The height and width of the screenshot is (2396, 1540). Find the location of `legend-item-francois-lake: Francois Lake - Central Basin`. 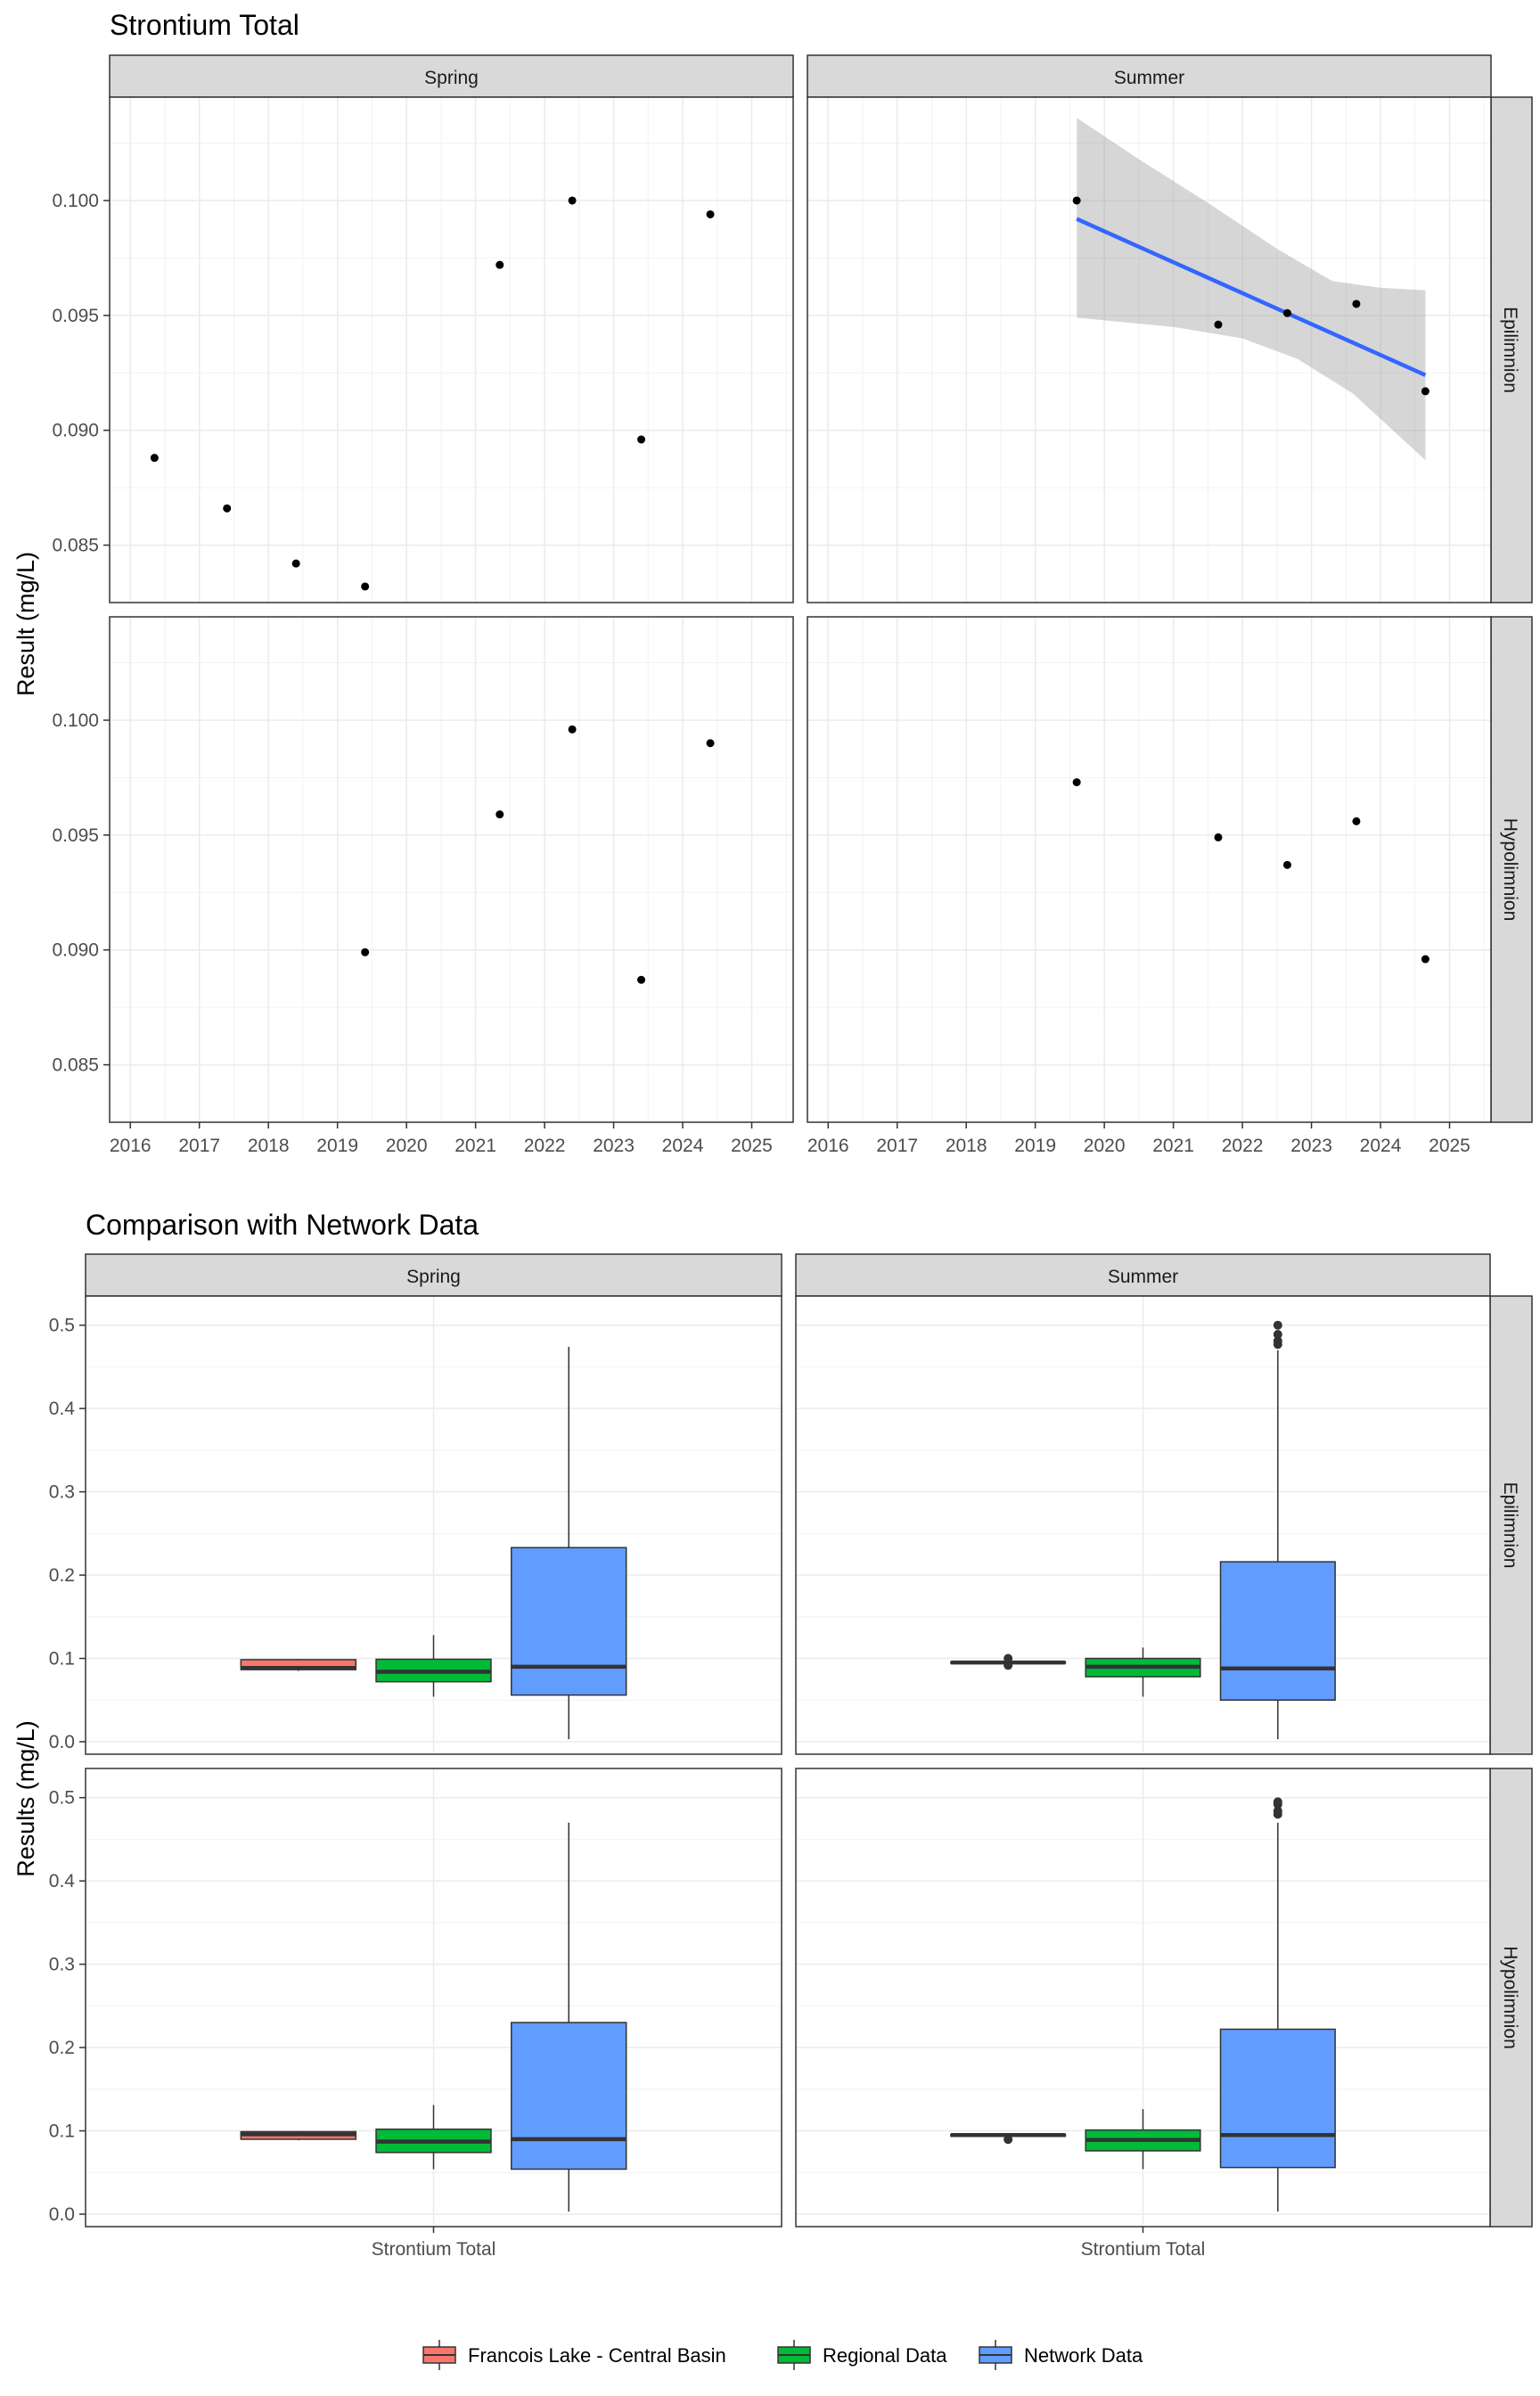

legend-item-francois-lake: Francois Lake - Central Basin is located at coordinates (574, 2355).